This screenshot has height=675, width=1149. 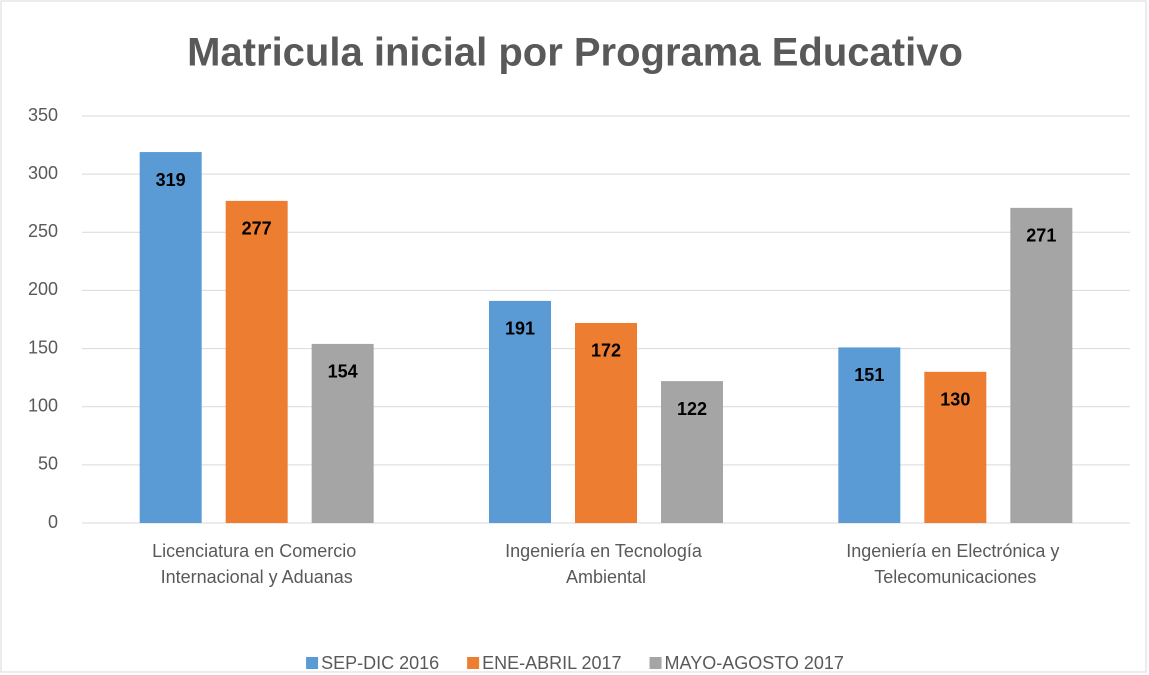 What do you see at coordinates (380, 663) in the screenshot?
I see `legend-label: SEP-DIC 2016` at bounding box center [380, 663].